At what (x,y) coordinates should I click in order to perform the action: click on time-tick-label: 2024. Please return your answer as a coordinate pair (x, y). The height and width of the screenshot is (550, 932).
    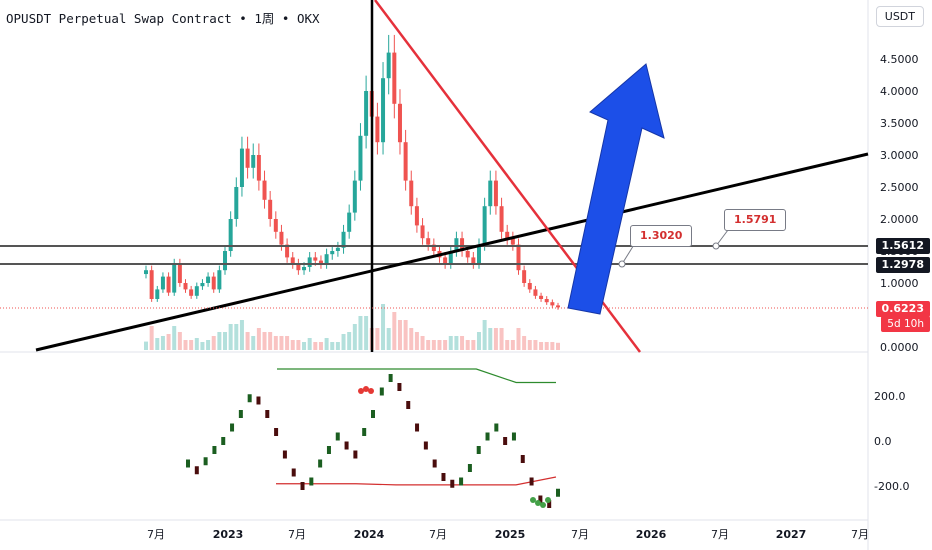
    Looking at the image, I should click on (369, 534).